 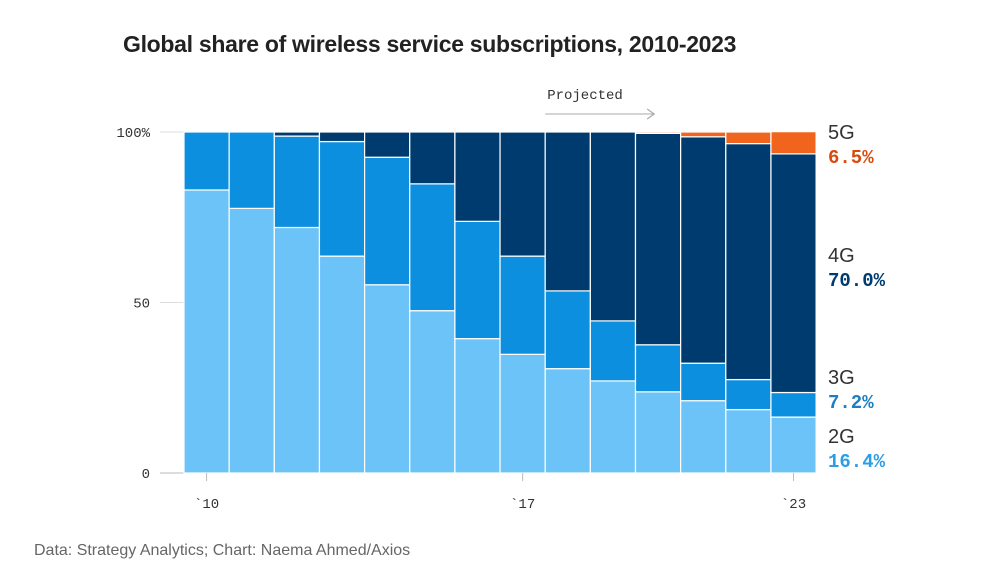 What do you see at coordinates (841, 378) in the screenshot?
I see `legend-name-3G: 3G` at bounding box center [841, 378].